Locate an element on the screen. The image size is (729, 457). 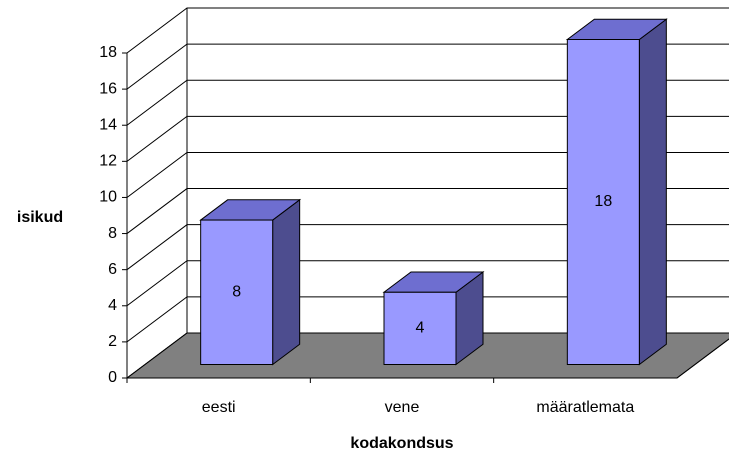
y-tick-label: 16 is located at coordinates (108, 88).